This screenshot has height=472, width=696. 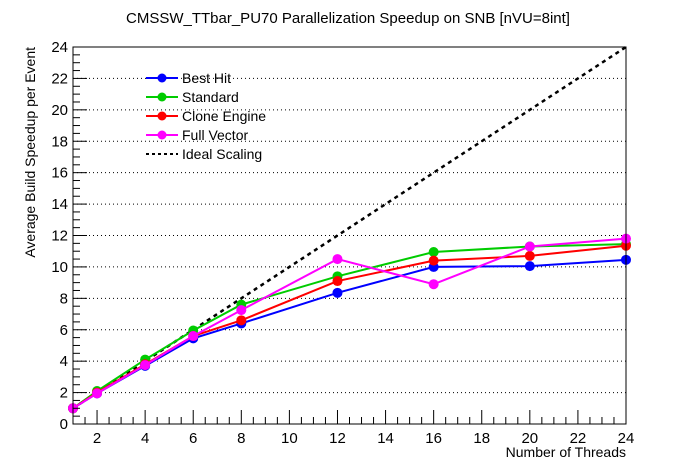 I want to click on y-tick-label: 20, so click(x=59, y=110).